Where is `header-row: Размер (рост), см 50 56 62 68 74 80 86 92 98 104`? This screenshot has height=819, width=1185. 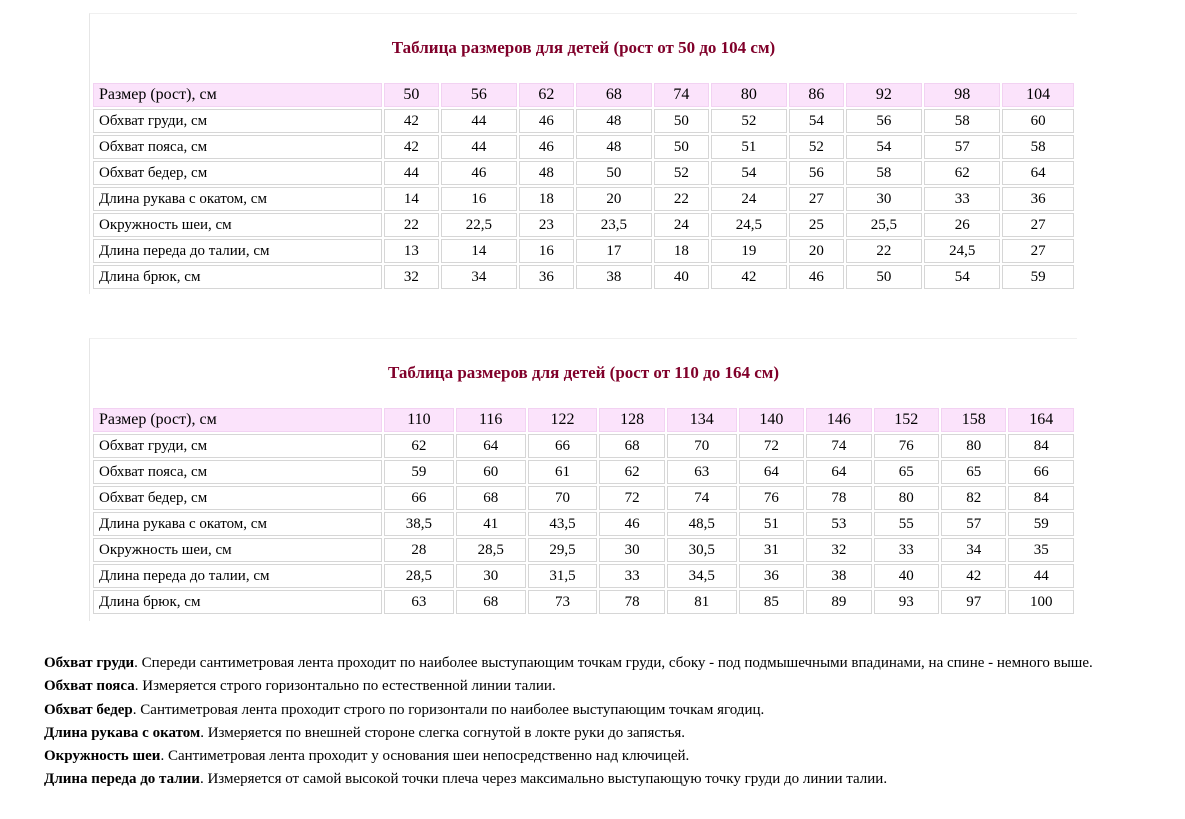
header-row: Размер (рост), см 50 56 62 68 74 80 86 92 98 104 is located at coordinates (583, 95).